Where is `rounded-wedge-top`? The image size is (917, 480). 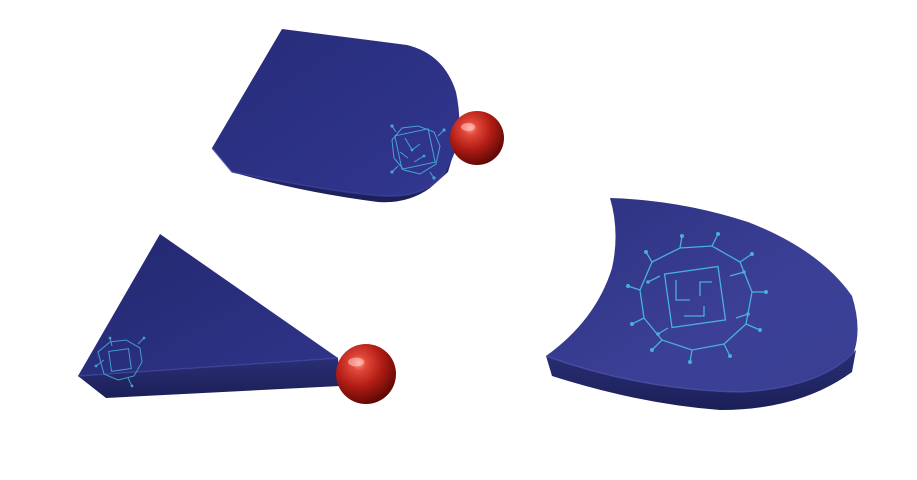
rounded-wedge-top is located at coordinates (336, 112).